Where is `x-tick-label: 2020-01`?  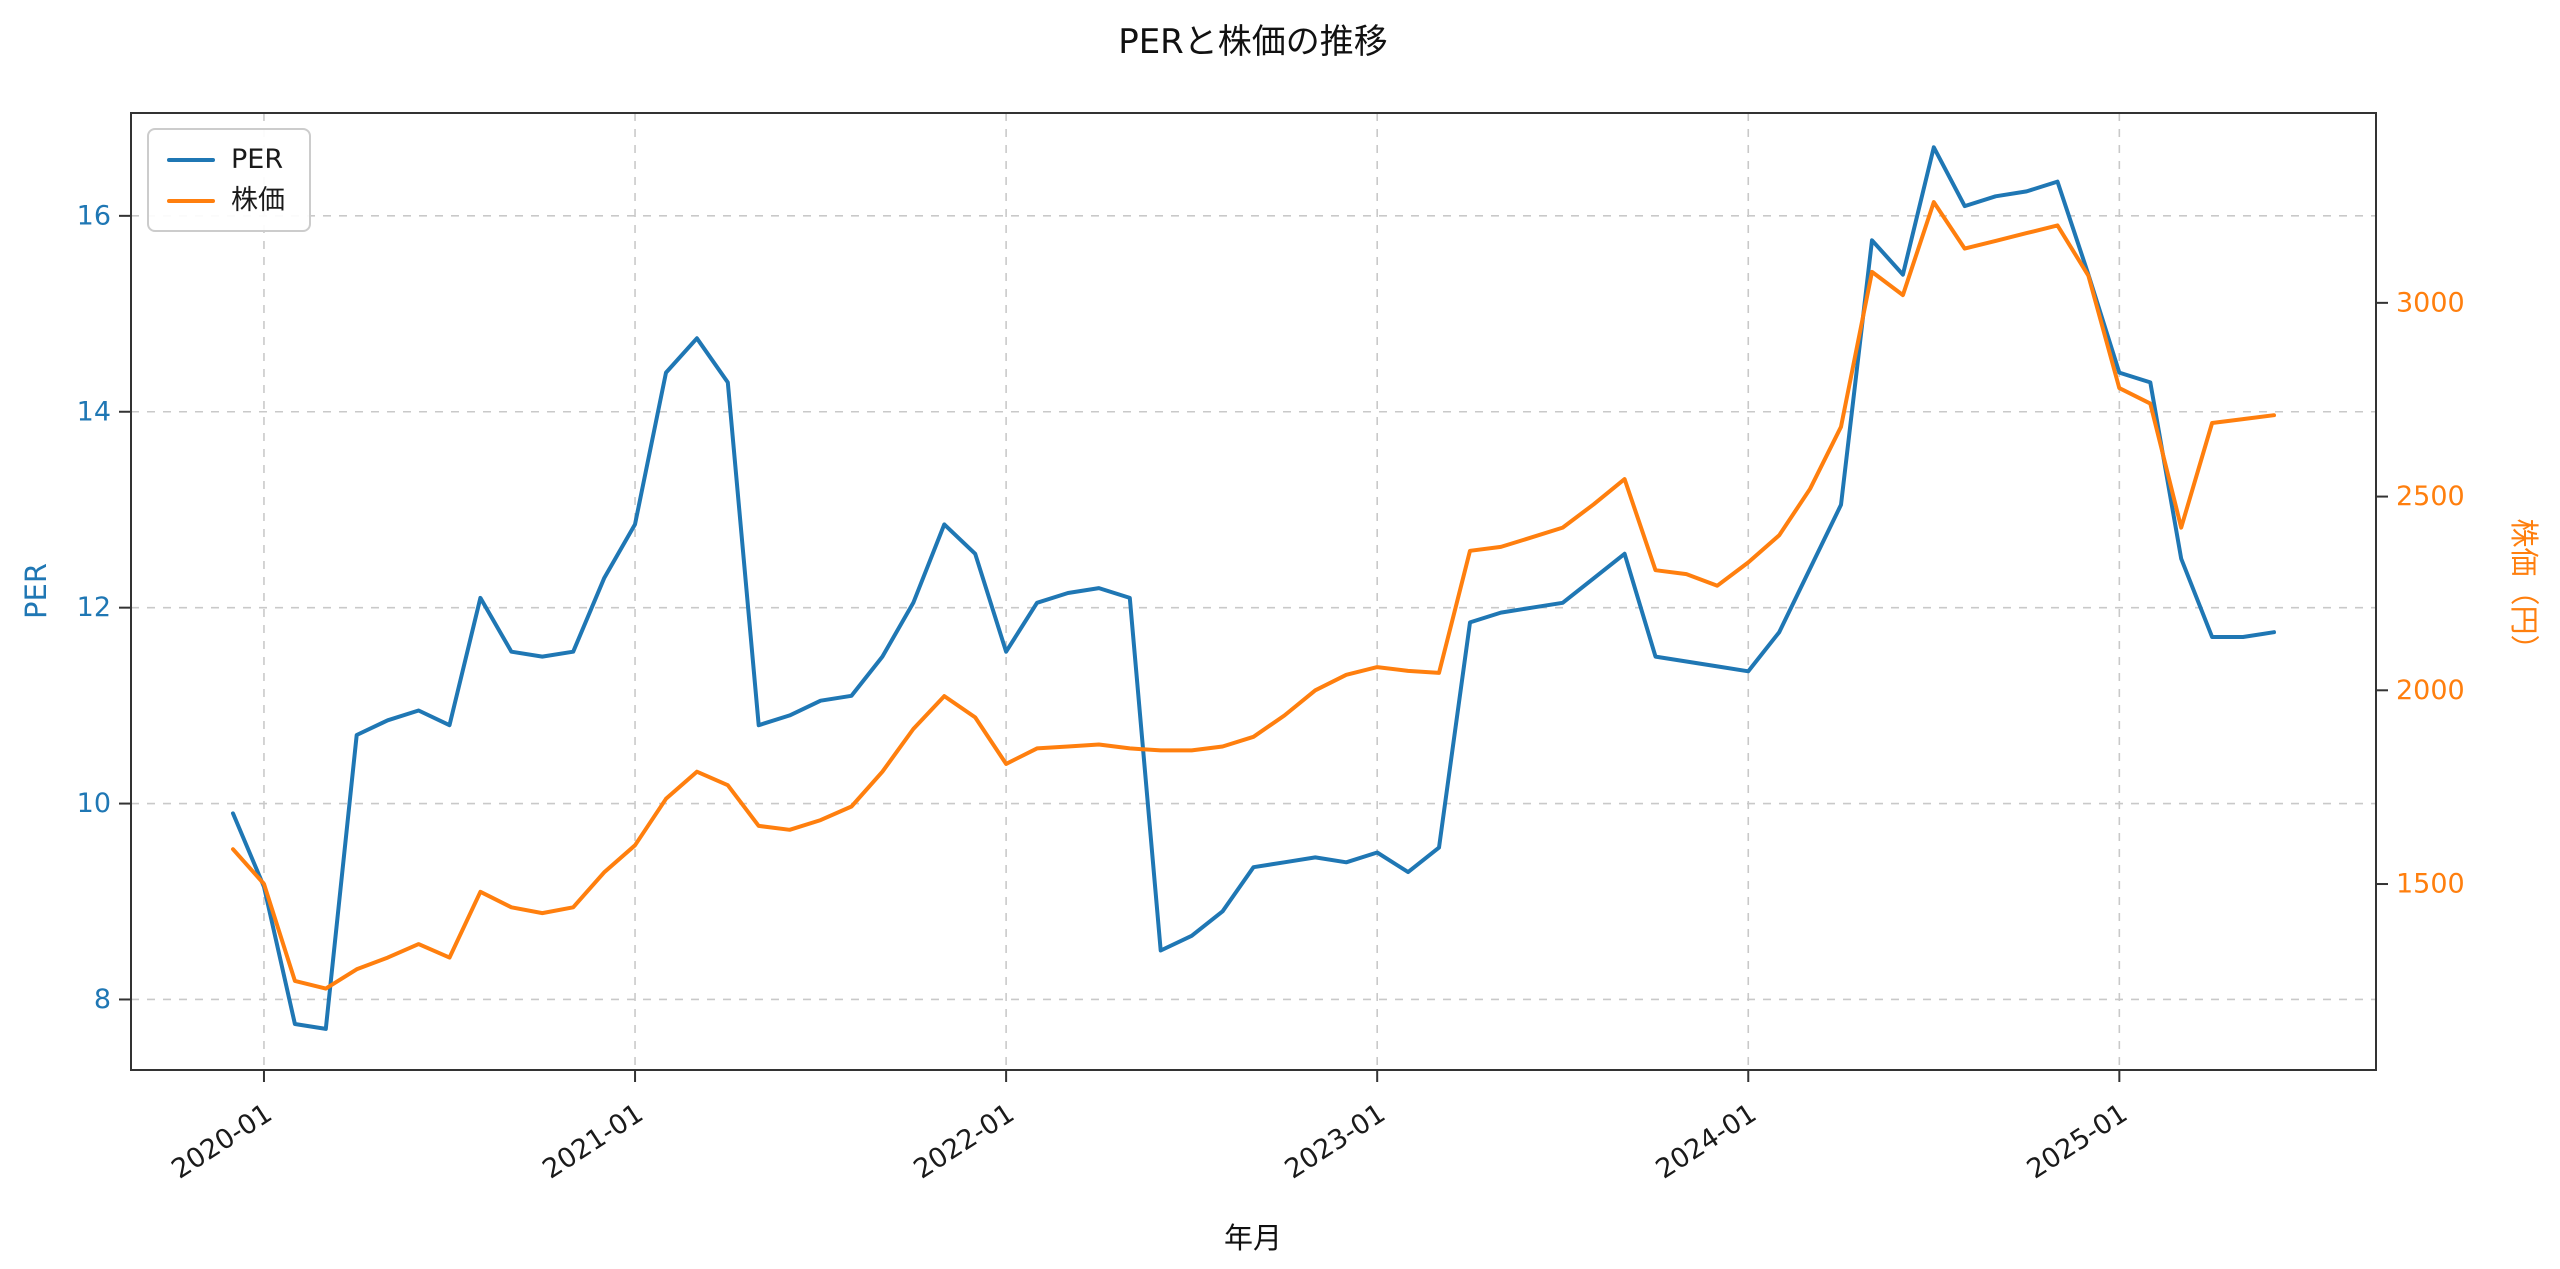 x-tick-label: 2020-01 is located at coordinates (221, 1141).